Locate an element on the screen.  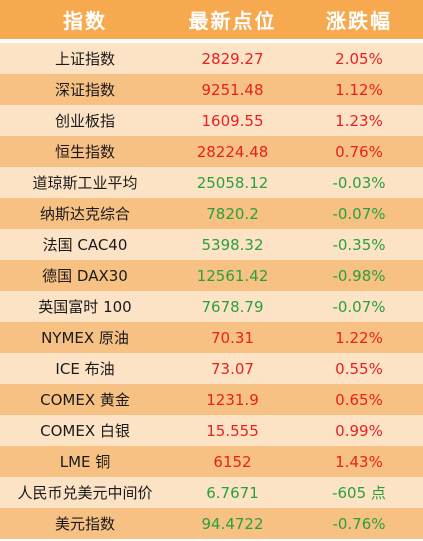
index-name: 英国富时 100 is located at coordinates (85, 307).